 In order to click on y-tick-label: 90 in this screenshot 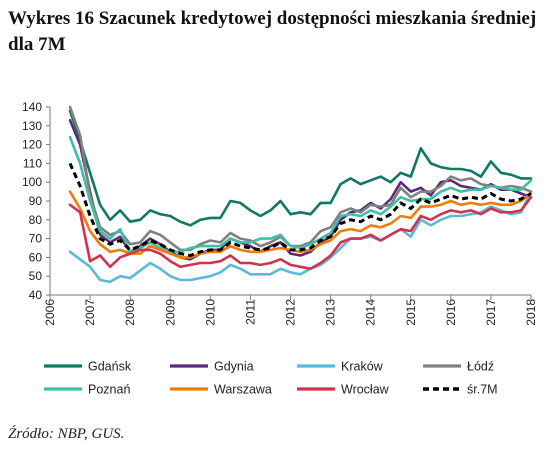, I will do `click(36, 201)`.